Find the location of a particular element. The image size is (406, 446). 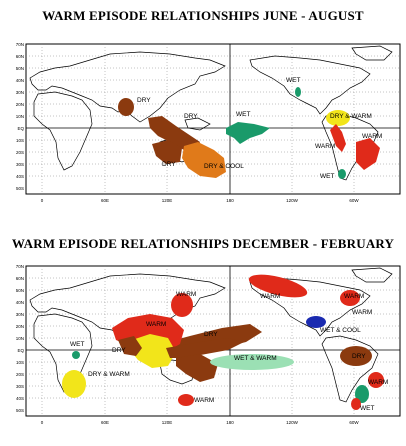

label-dry-australia: DRY is located at coordinates (169, 164).